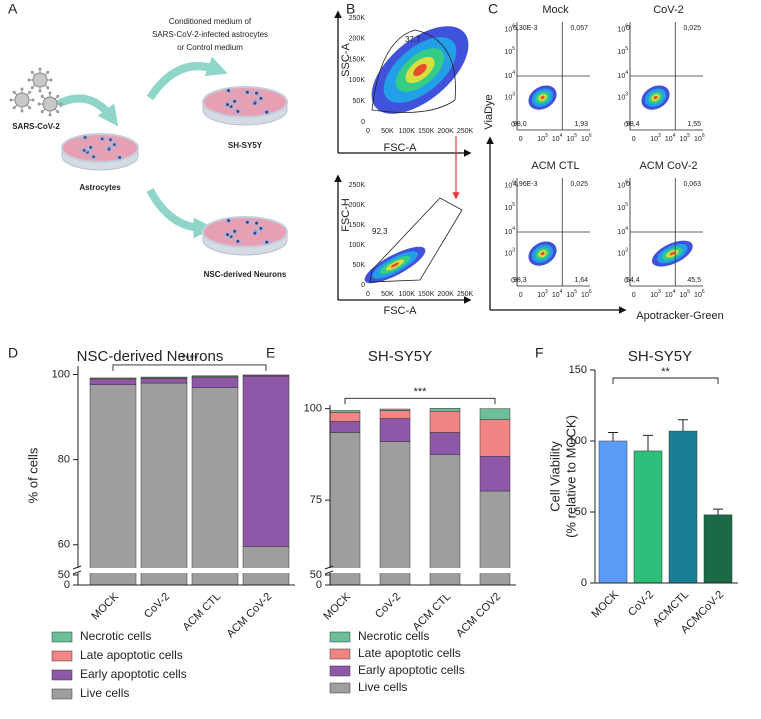  Describe the element at coordinates (187, 78) in the screenshot. I see `flow-arrow` at that location.